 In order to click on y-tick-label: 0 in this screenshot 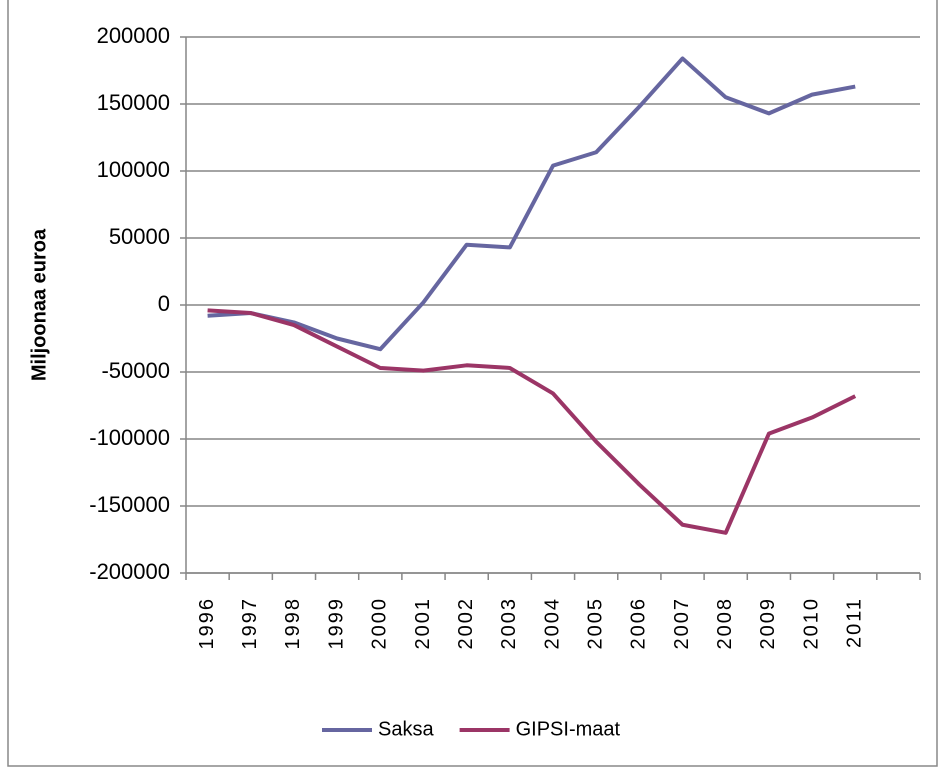, I will do `click(164, 303)`.